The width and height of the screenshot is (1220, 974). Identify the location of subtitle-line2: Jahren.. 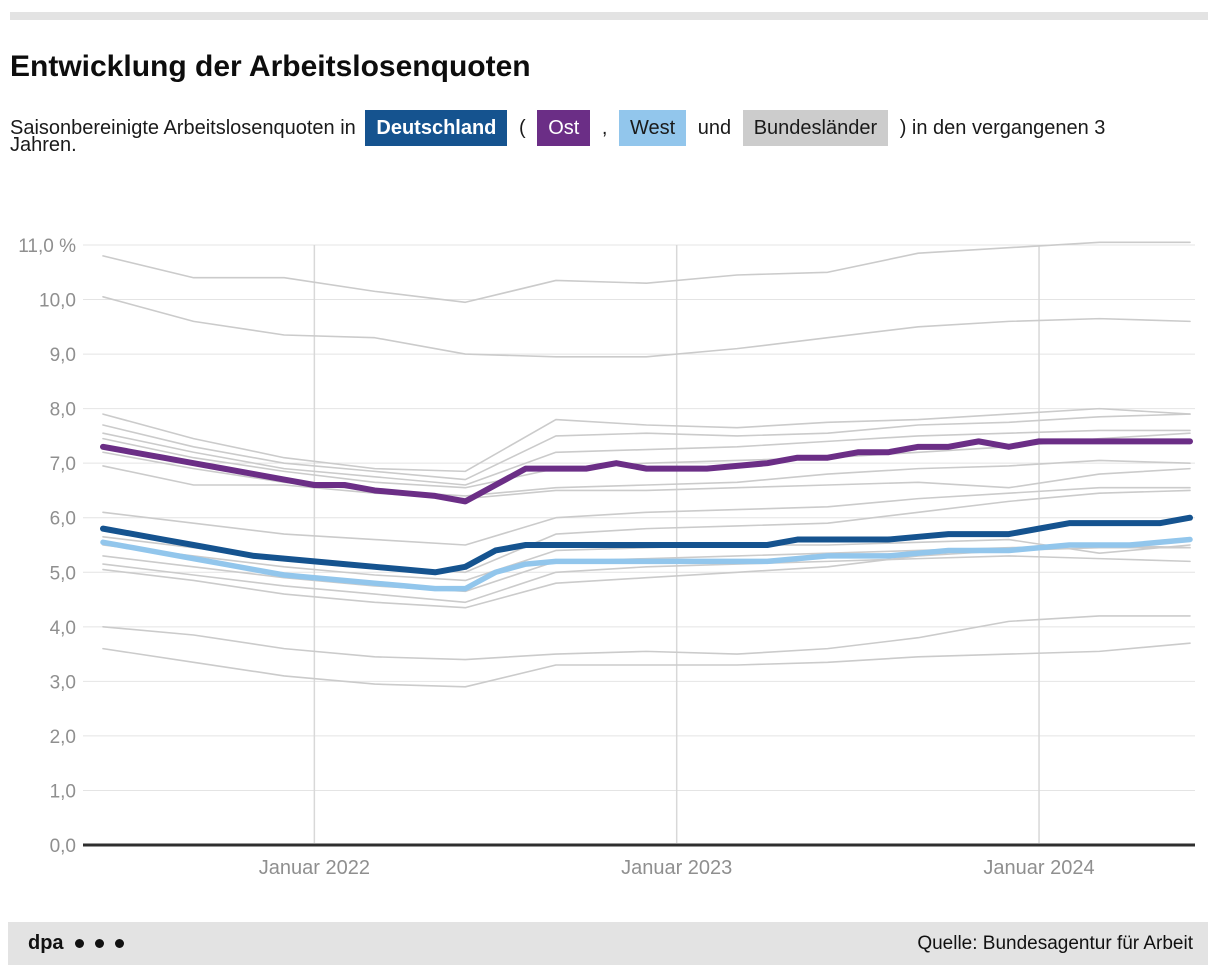
(43, 145).